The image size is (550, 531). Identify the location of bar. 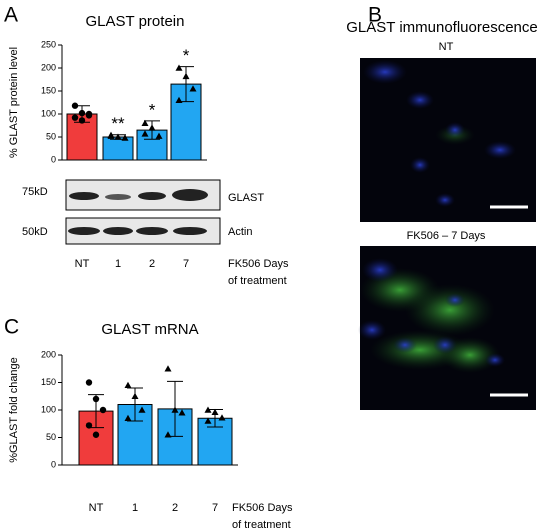
(118, 148).